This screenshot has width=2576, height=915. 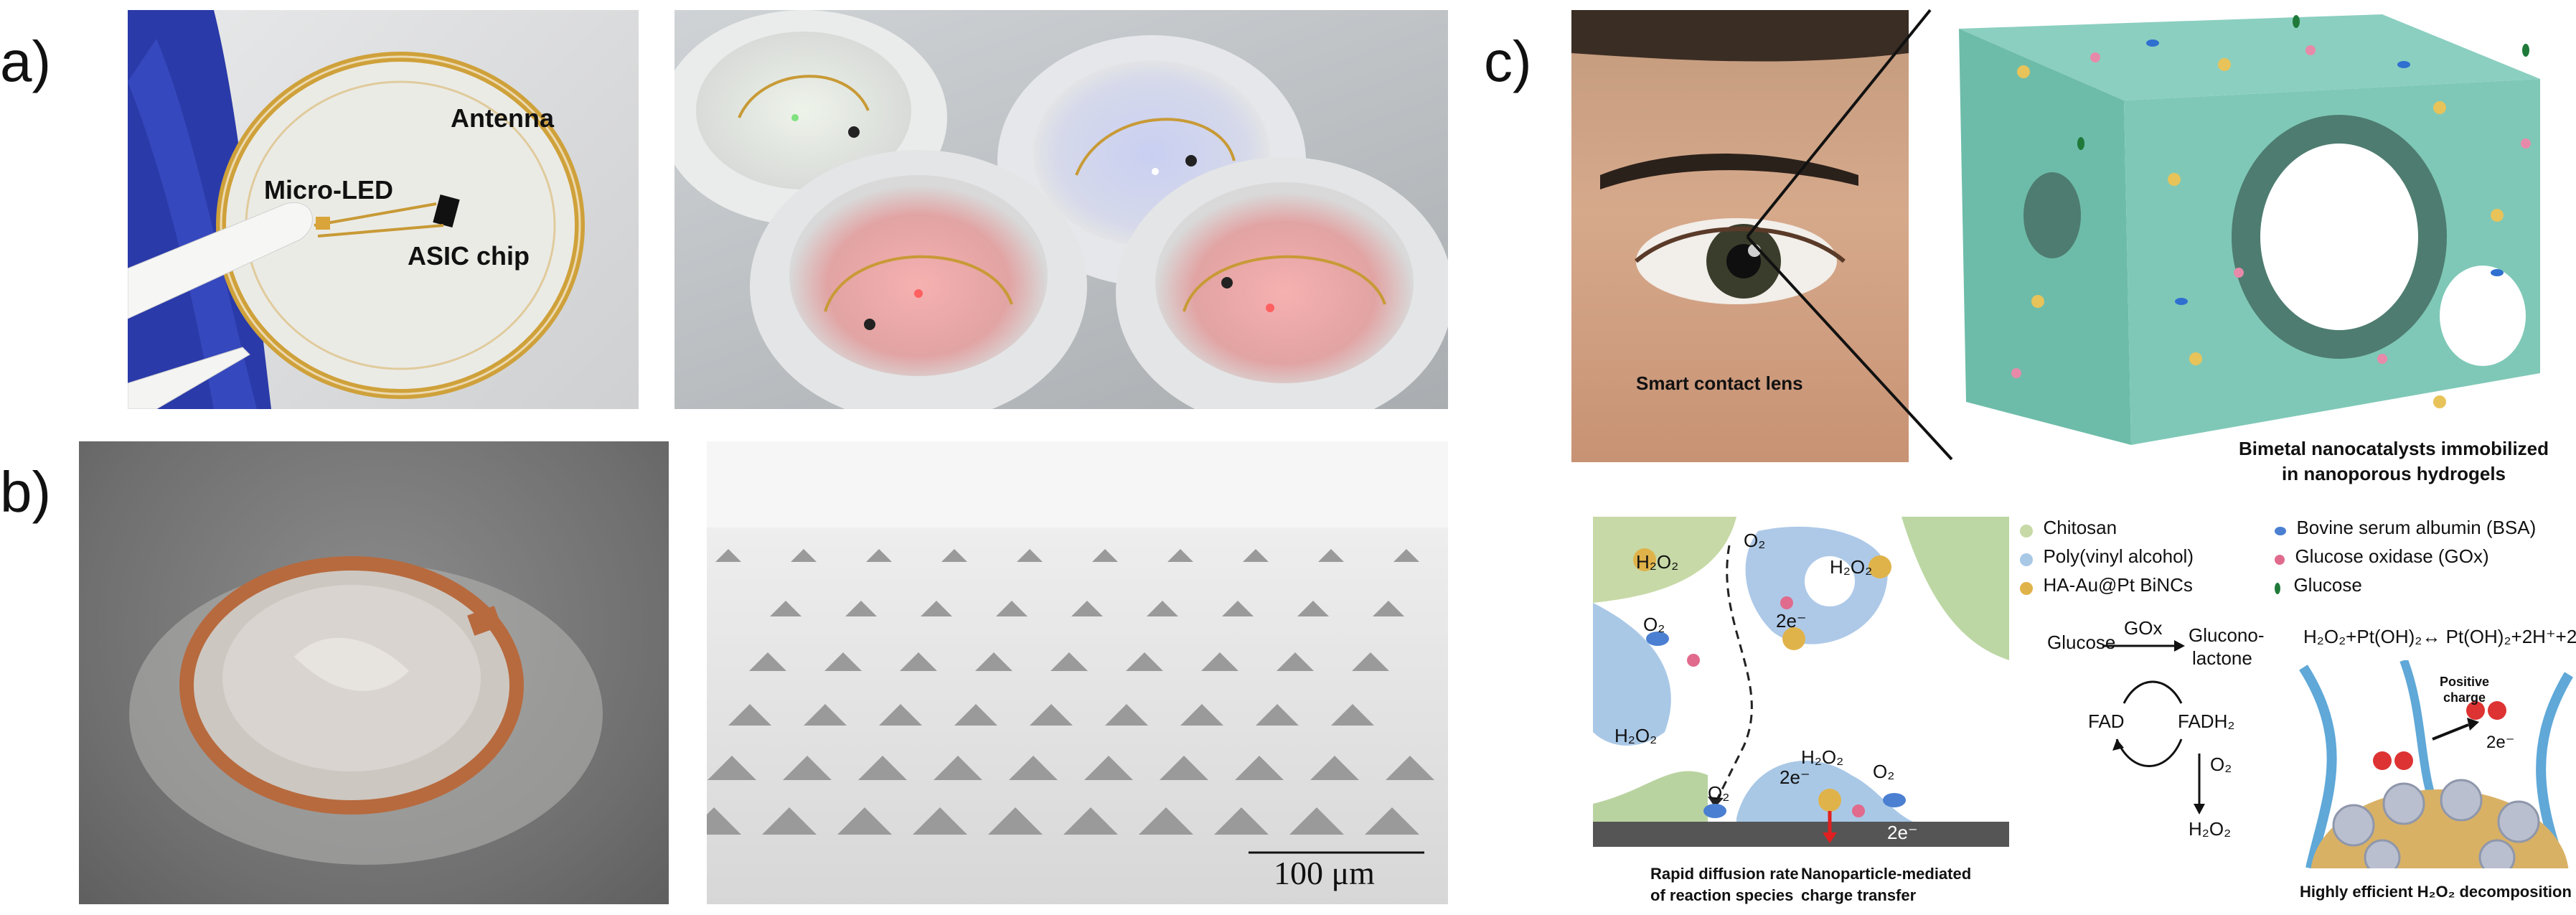 I want to click on hydrogel-caption-1: Bimetal nanocatalysts immobilized, so click(x=2394, y=448).